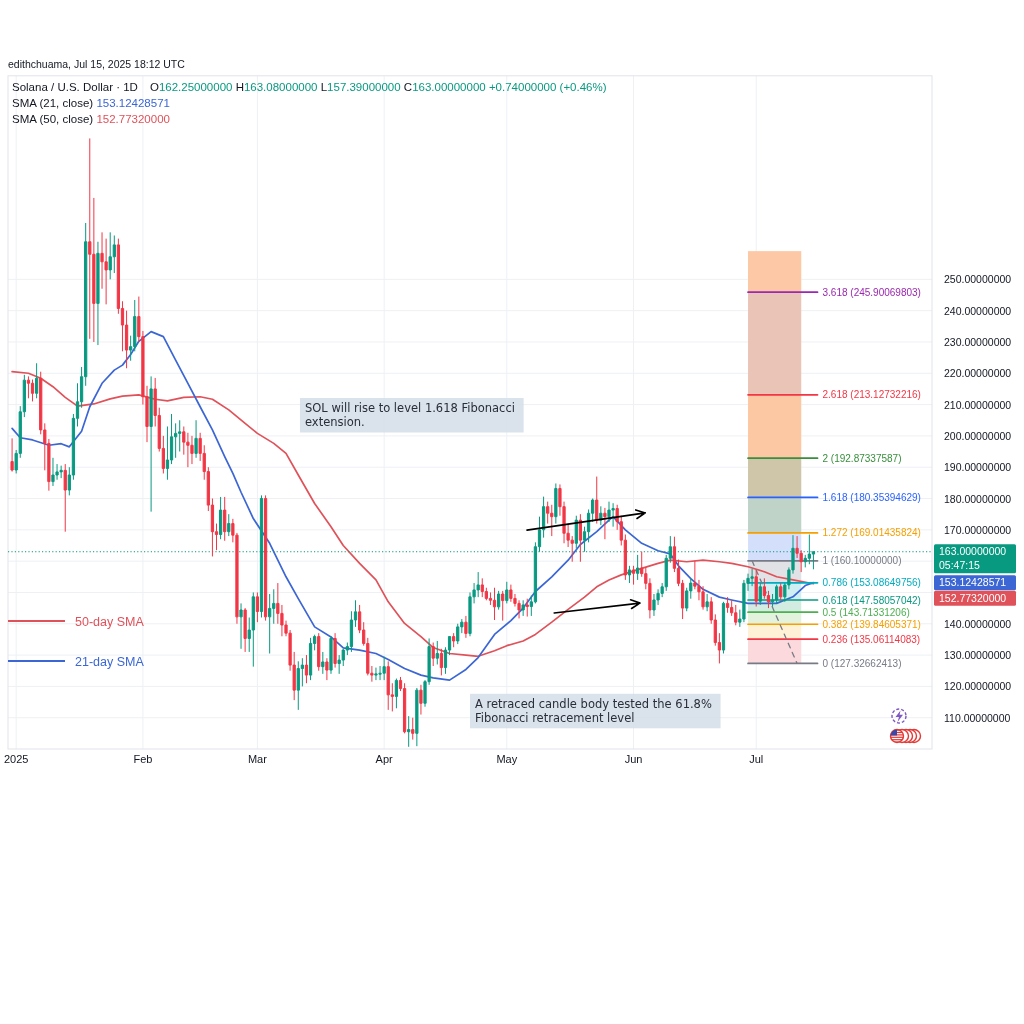 The width and height of the screenshot is (1024, 1024). I want to click on x-tick-label: Mar, so click(257, 759).